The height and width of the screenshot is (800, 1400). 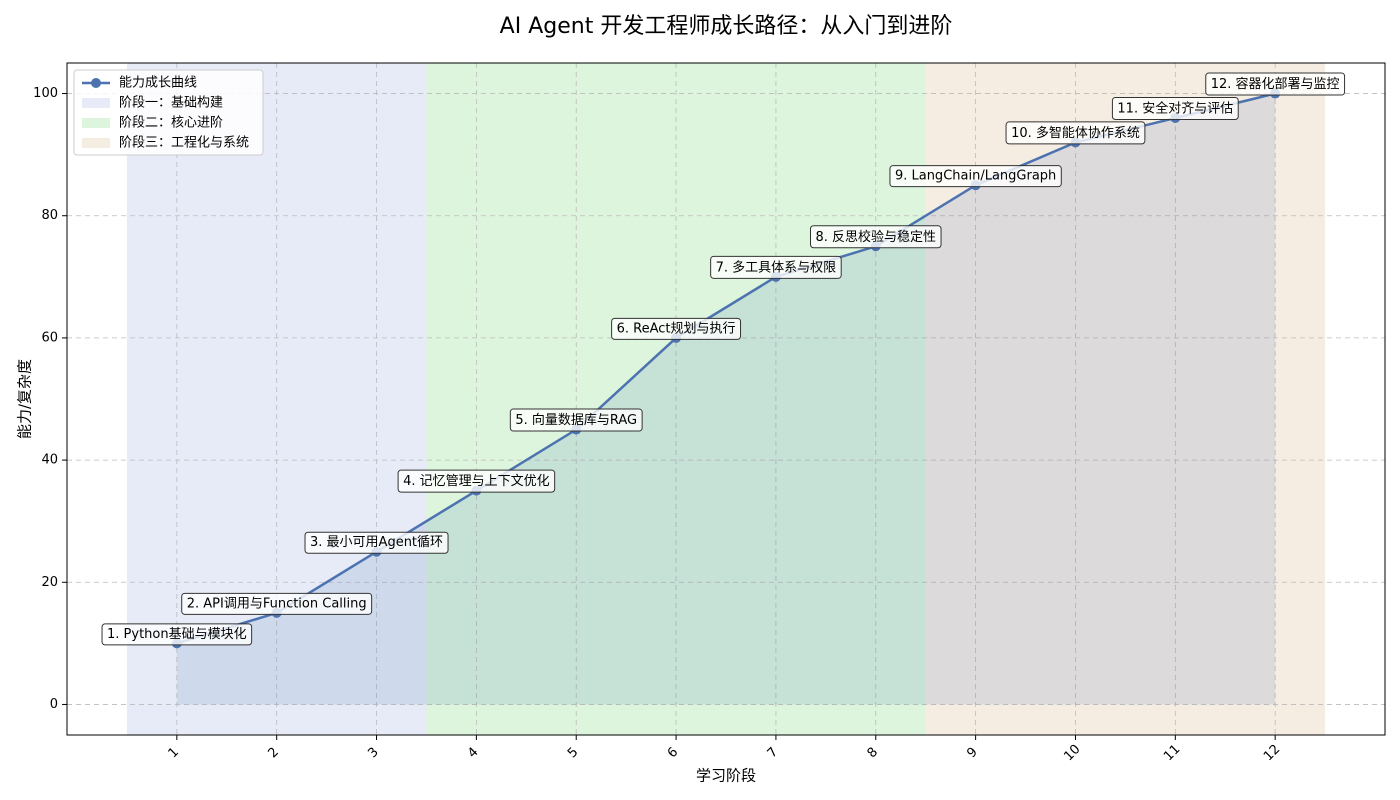 I want to click on point-label: 2. API调用与Function Calling, so click(x=277, y=603).